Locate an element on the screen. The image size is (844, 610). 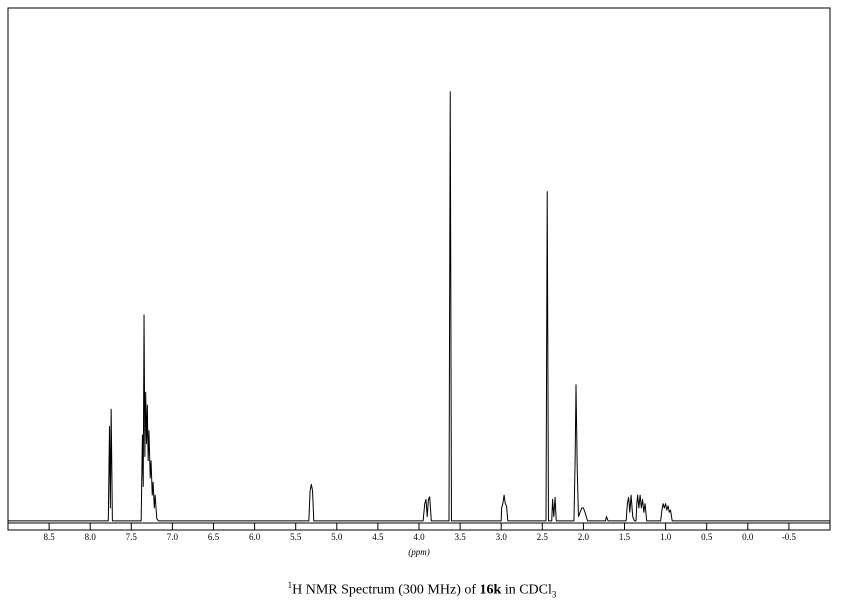
caption-compound: 16k is located at coordinates (490, 590).